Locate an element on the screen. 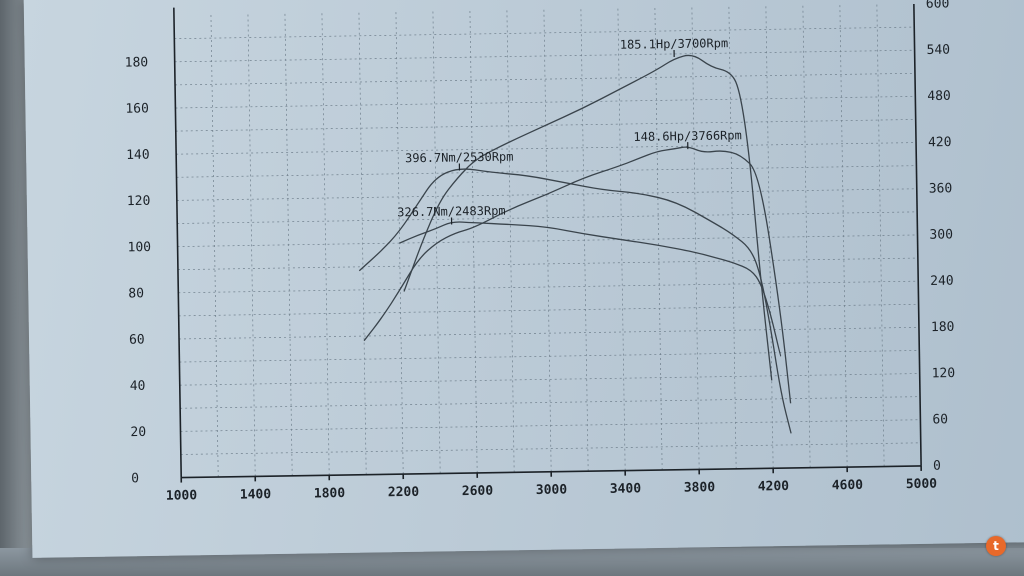  y-left-tick-label: 0 is located at coordinates (135, 478).